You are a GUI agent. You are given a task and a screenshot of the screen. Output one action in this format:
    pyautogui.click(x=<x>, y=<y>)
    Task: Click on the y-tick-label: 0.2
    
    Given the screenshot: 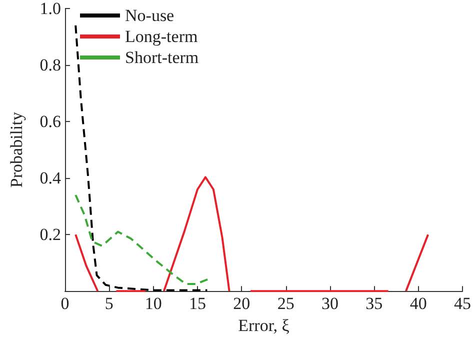 What is the action you would take?
    pyautogui.click(x=50, y=234)
    